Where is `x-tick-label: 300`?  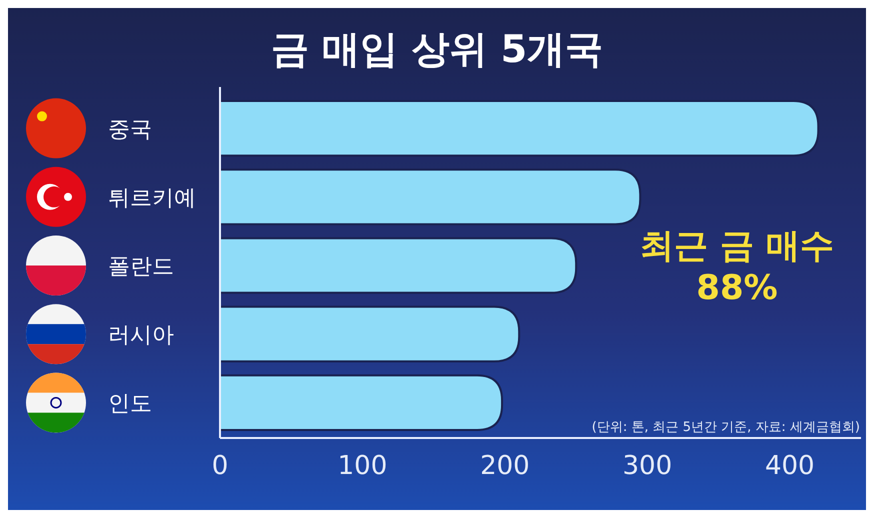 x-tick-label: 300 is located at coordinates (647, 466).